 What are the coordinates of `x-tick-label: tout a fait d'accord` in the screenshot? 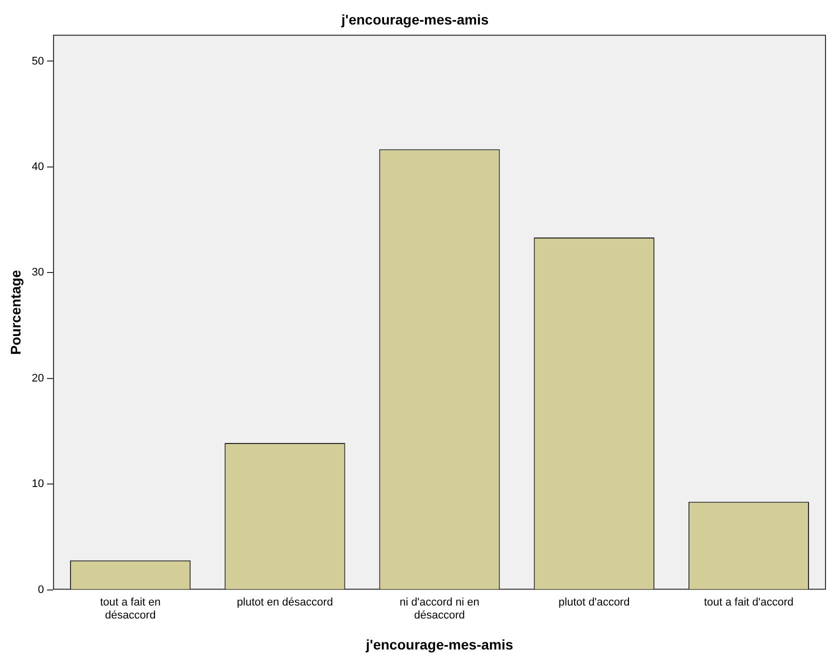 It's located at (749, 602).